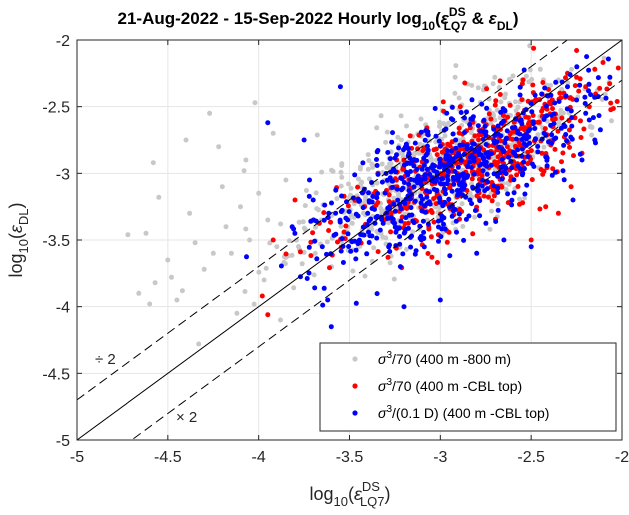 This screenshot has width=629, height=515. I want to click on legend-entry-gray: σ3/70 (400 m -800 m), so click(431, 358).